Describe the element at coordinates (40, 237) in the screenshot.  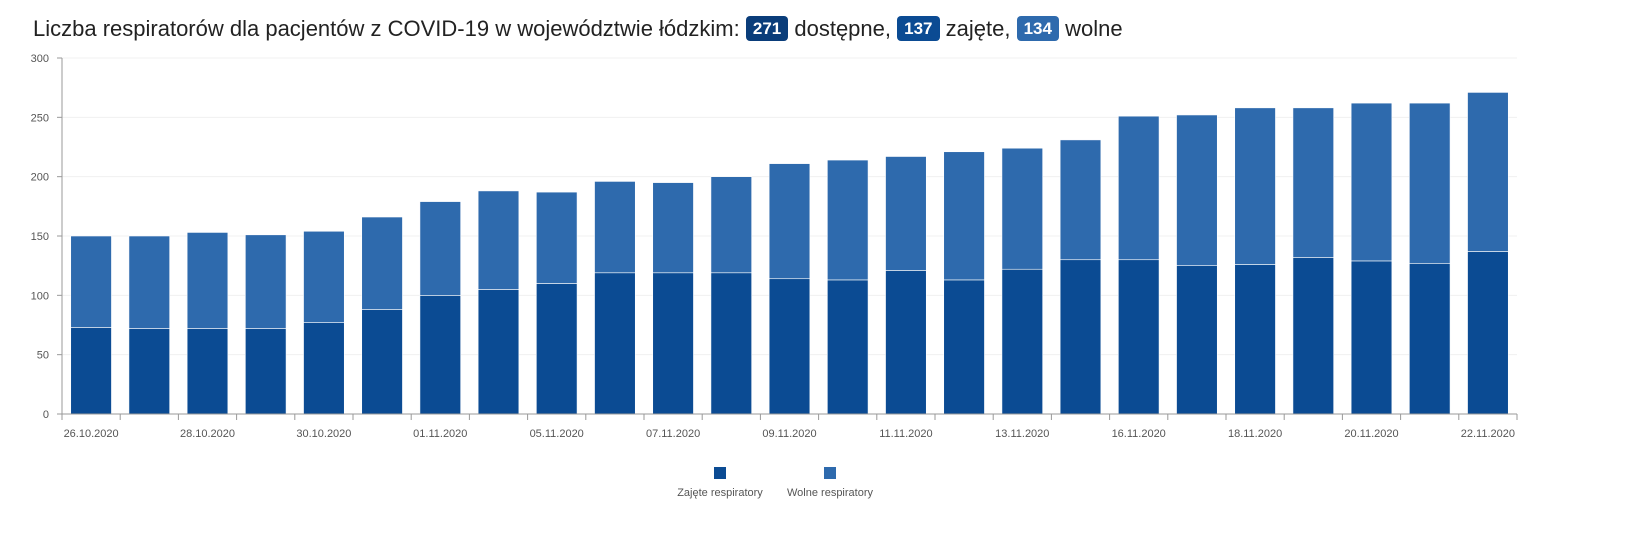
I see `y-tick-label: 150` at that location.